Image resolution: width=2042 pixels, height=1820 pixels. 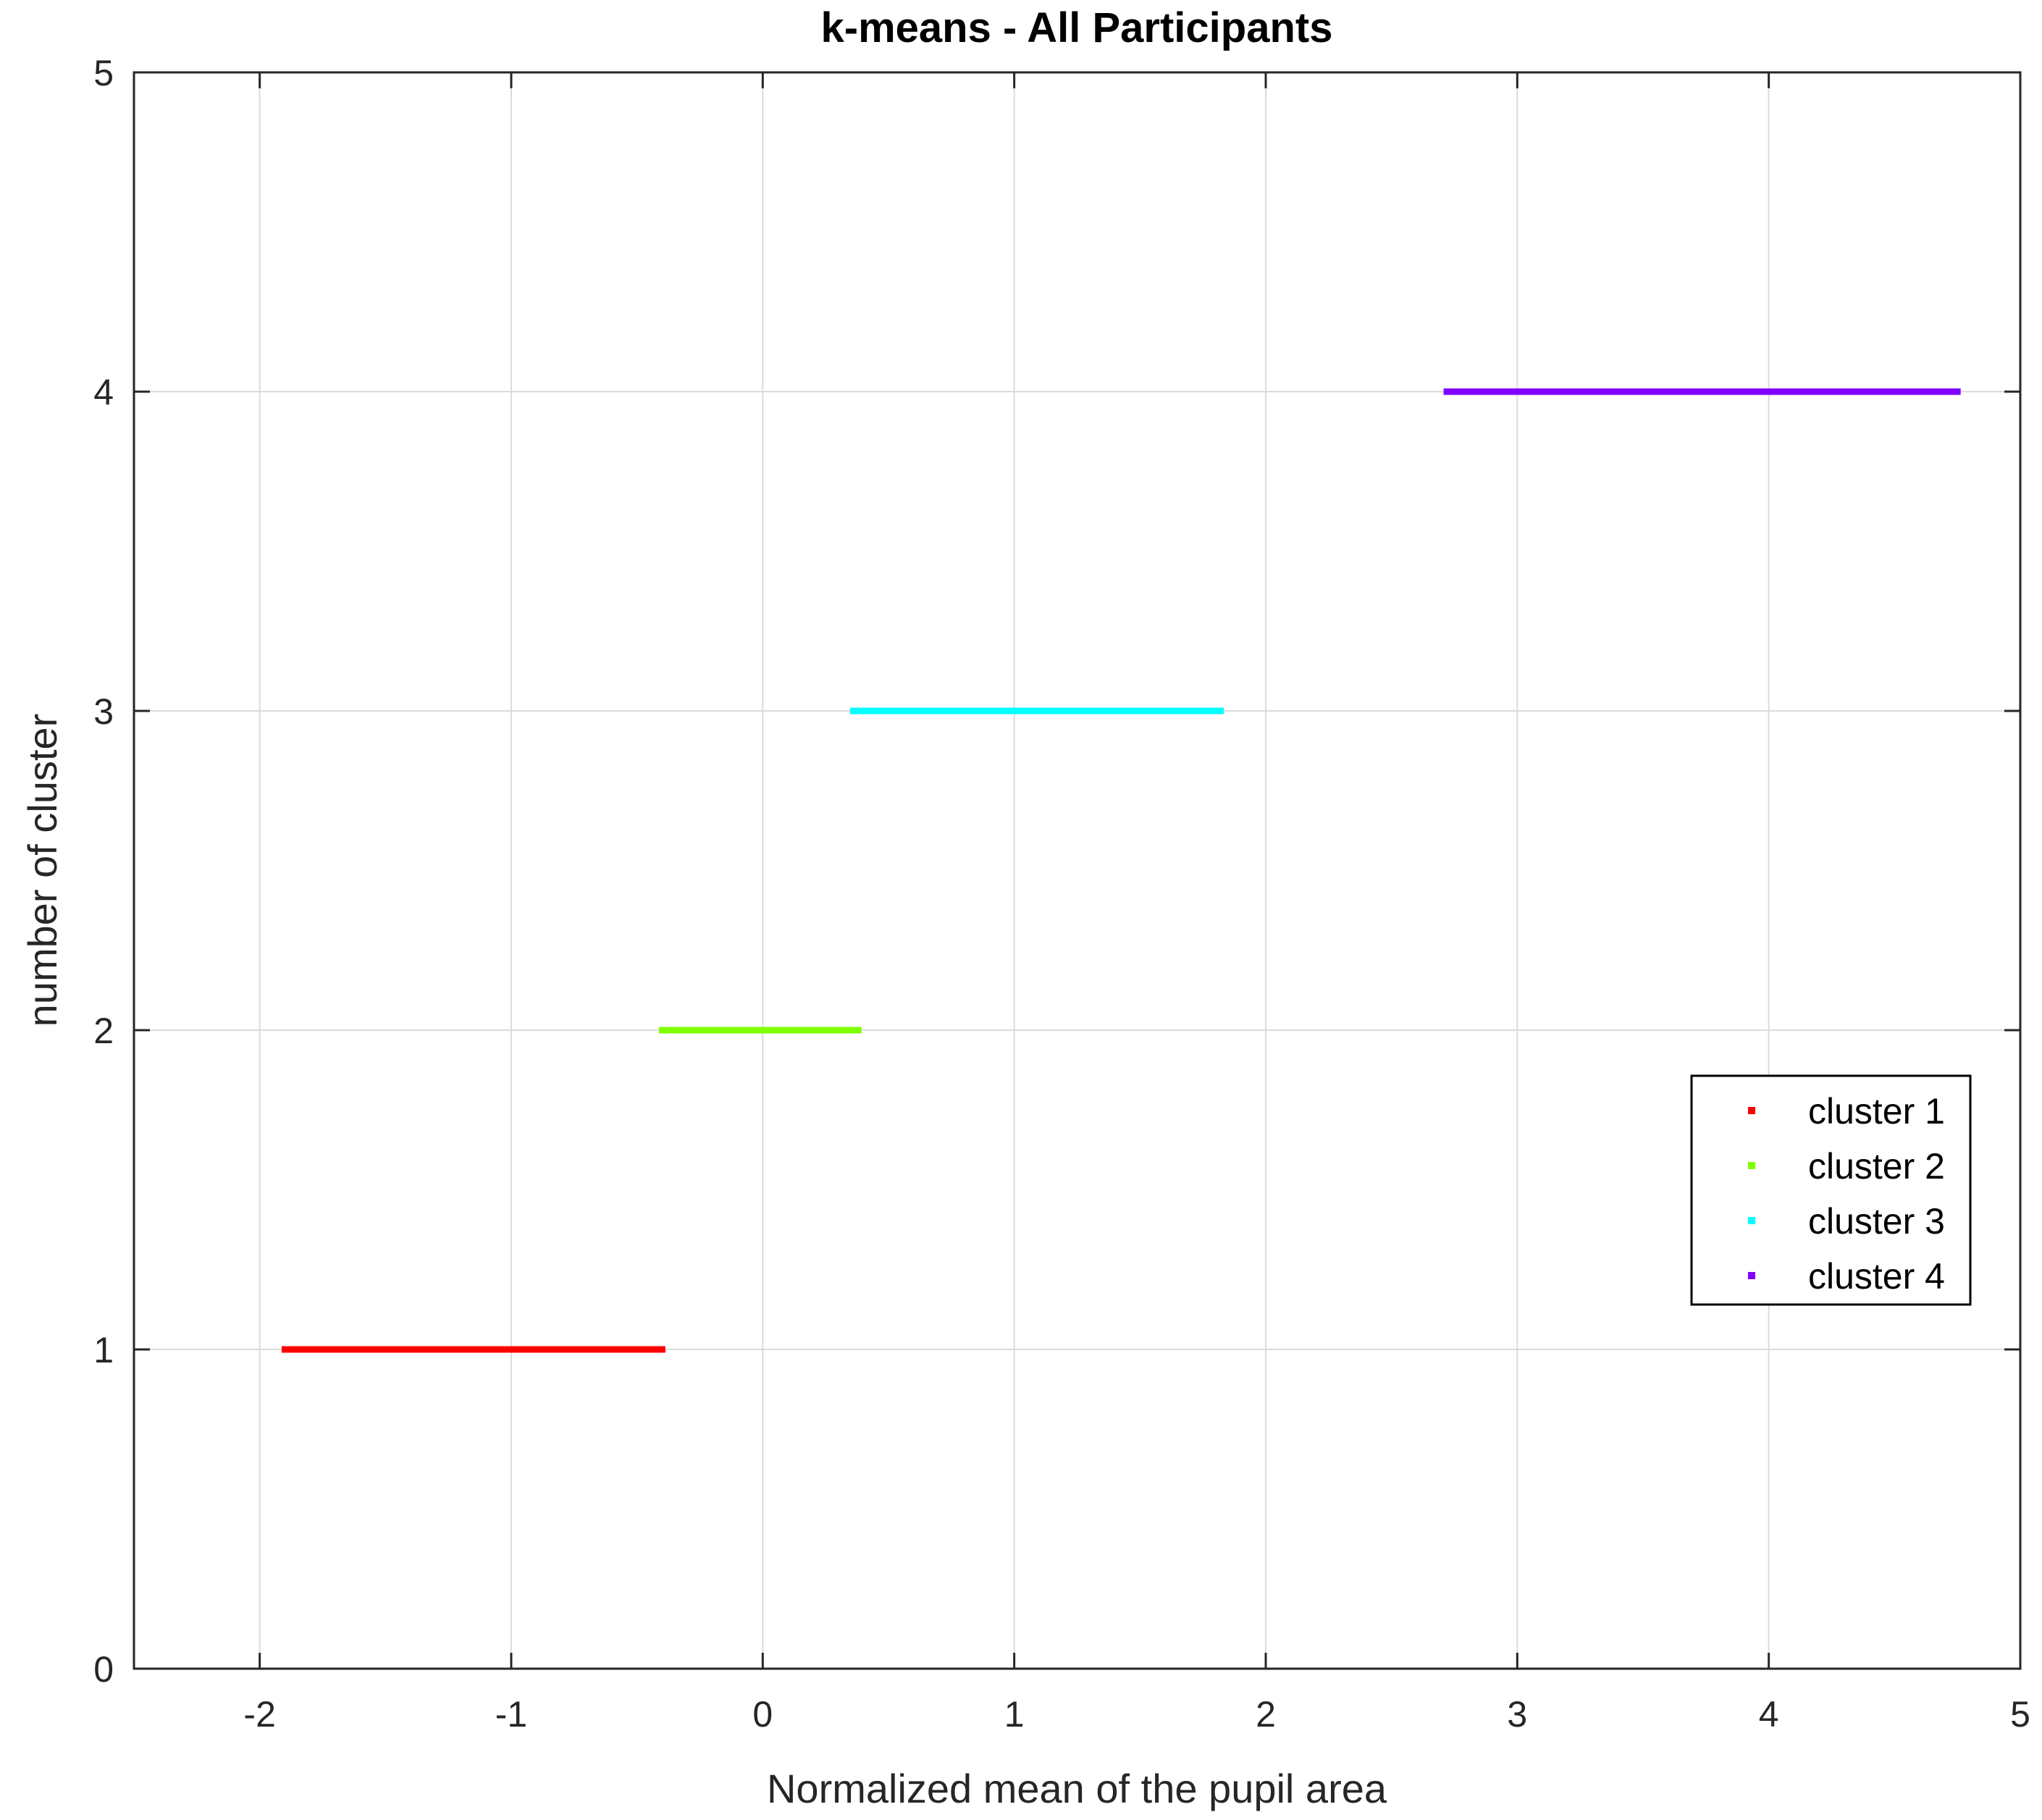 What do you see at coordinates (1876, 1221) in the screenshot?
I see `legend-label: cluster 3` at bounding box center [1876, 1221].